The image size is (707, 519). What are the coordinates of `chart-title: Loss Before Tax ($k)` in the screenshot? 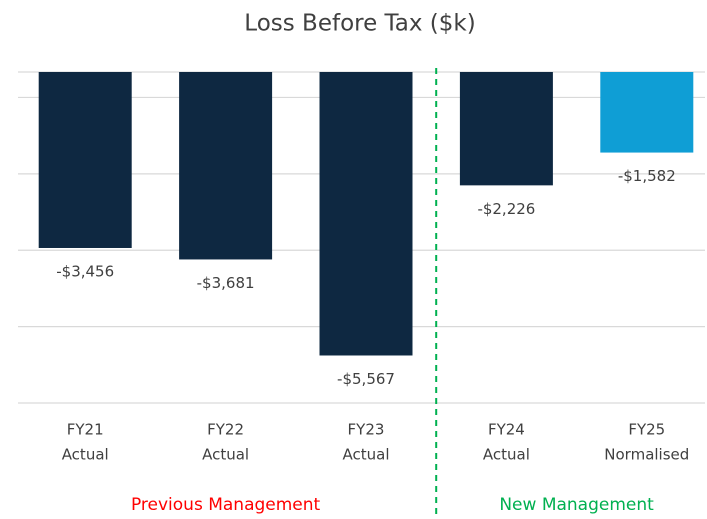 It's located at (359, 24).